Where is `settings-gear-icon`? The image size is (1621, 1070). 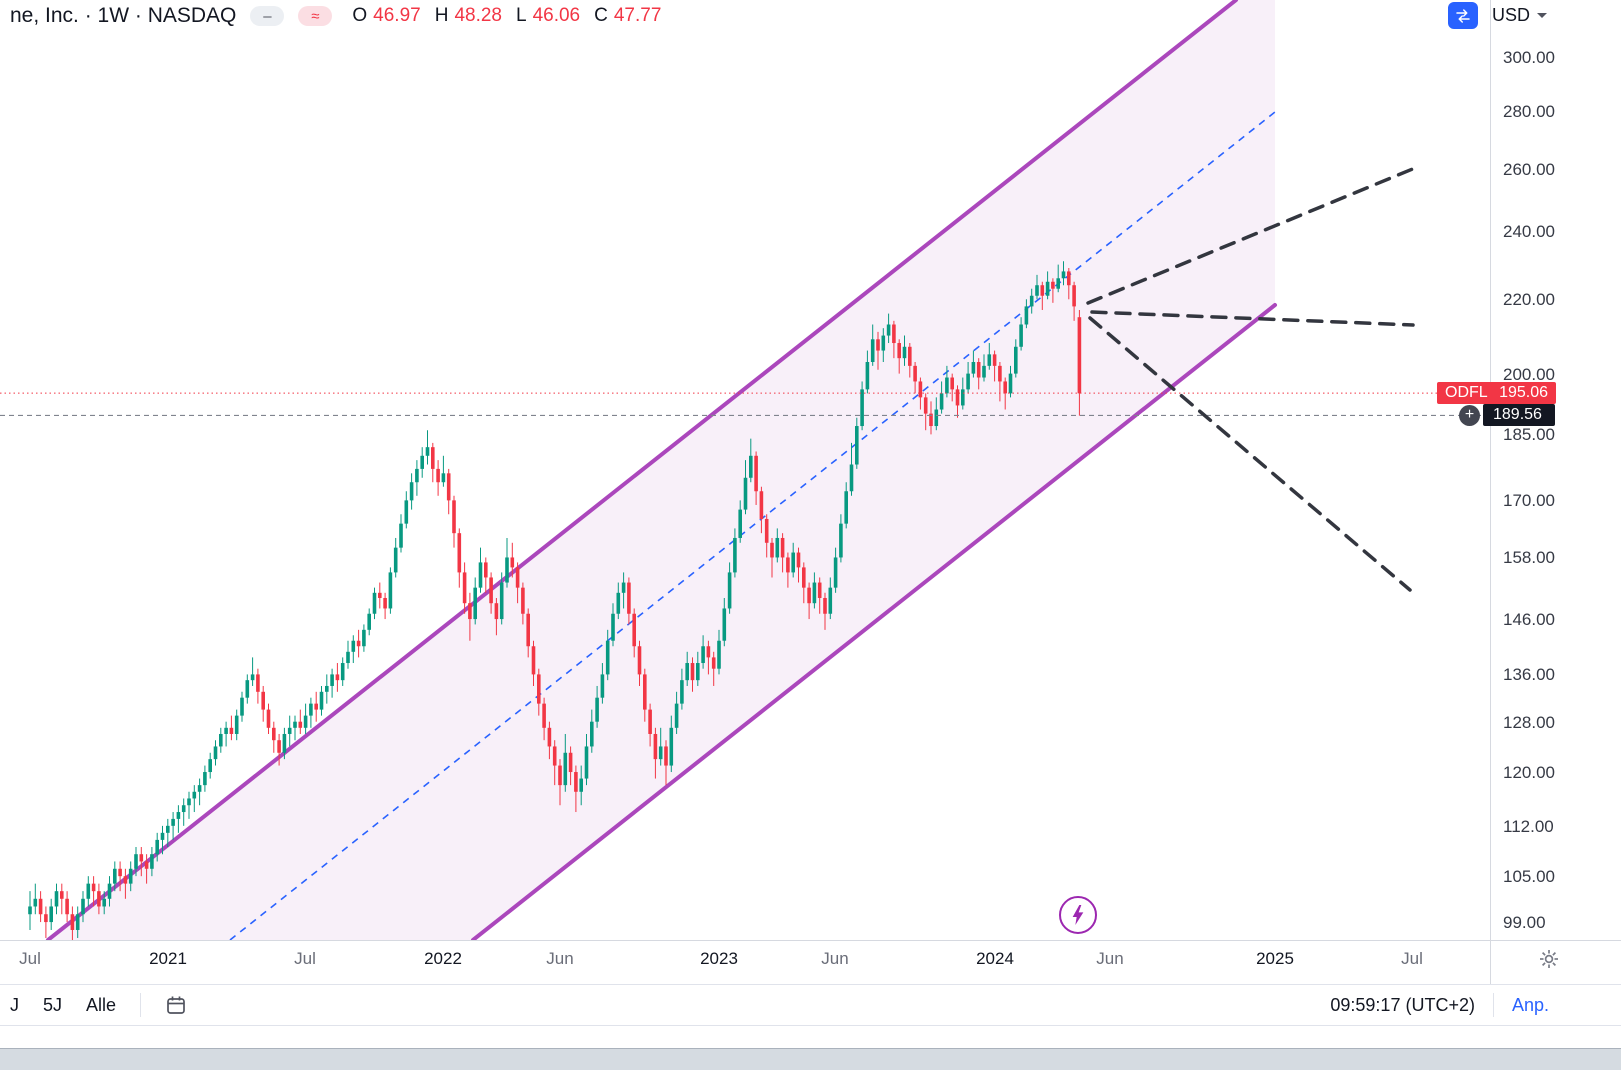
settings-gear-icon is located at coordinates (1549, 959).